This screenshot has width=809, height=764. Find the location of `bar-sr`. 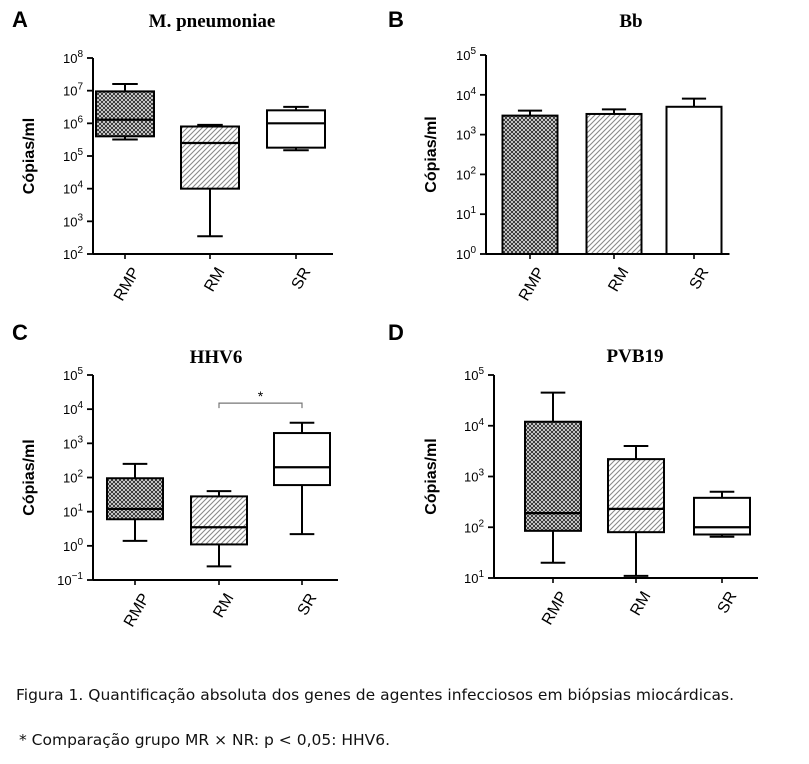

bar-sr is located at coordinates (694, 176).